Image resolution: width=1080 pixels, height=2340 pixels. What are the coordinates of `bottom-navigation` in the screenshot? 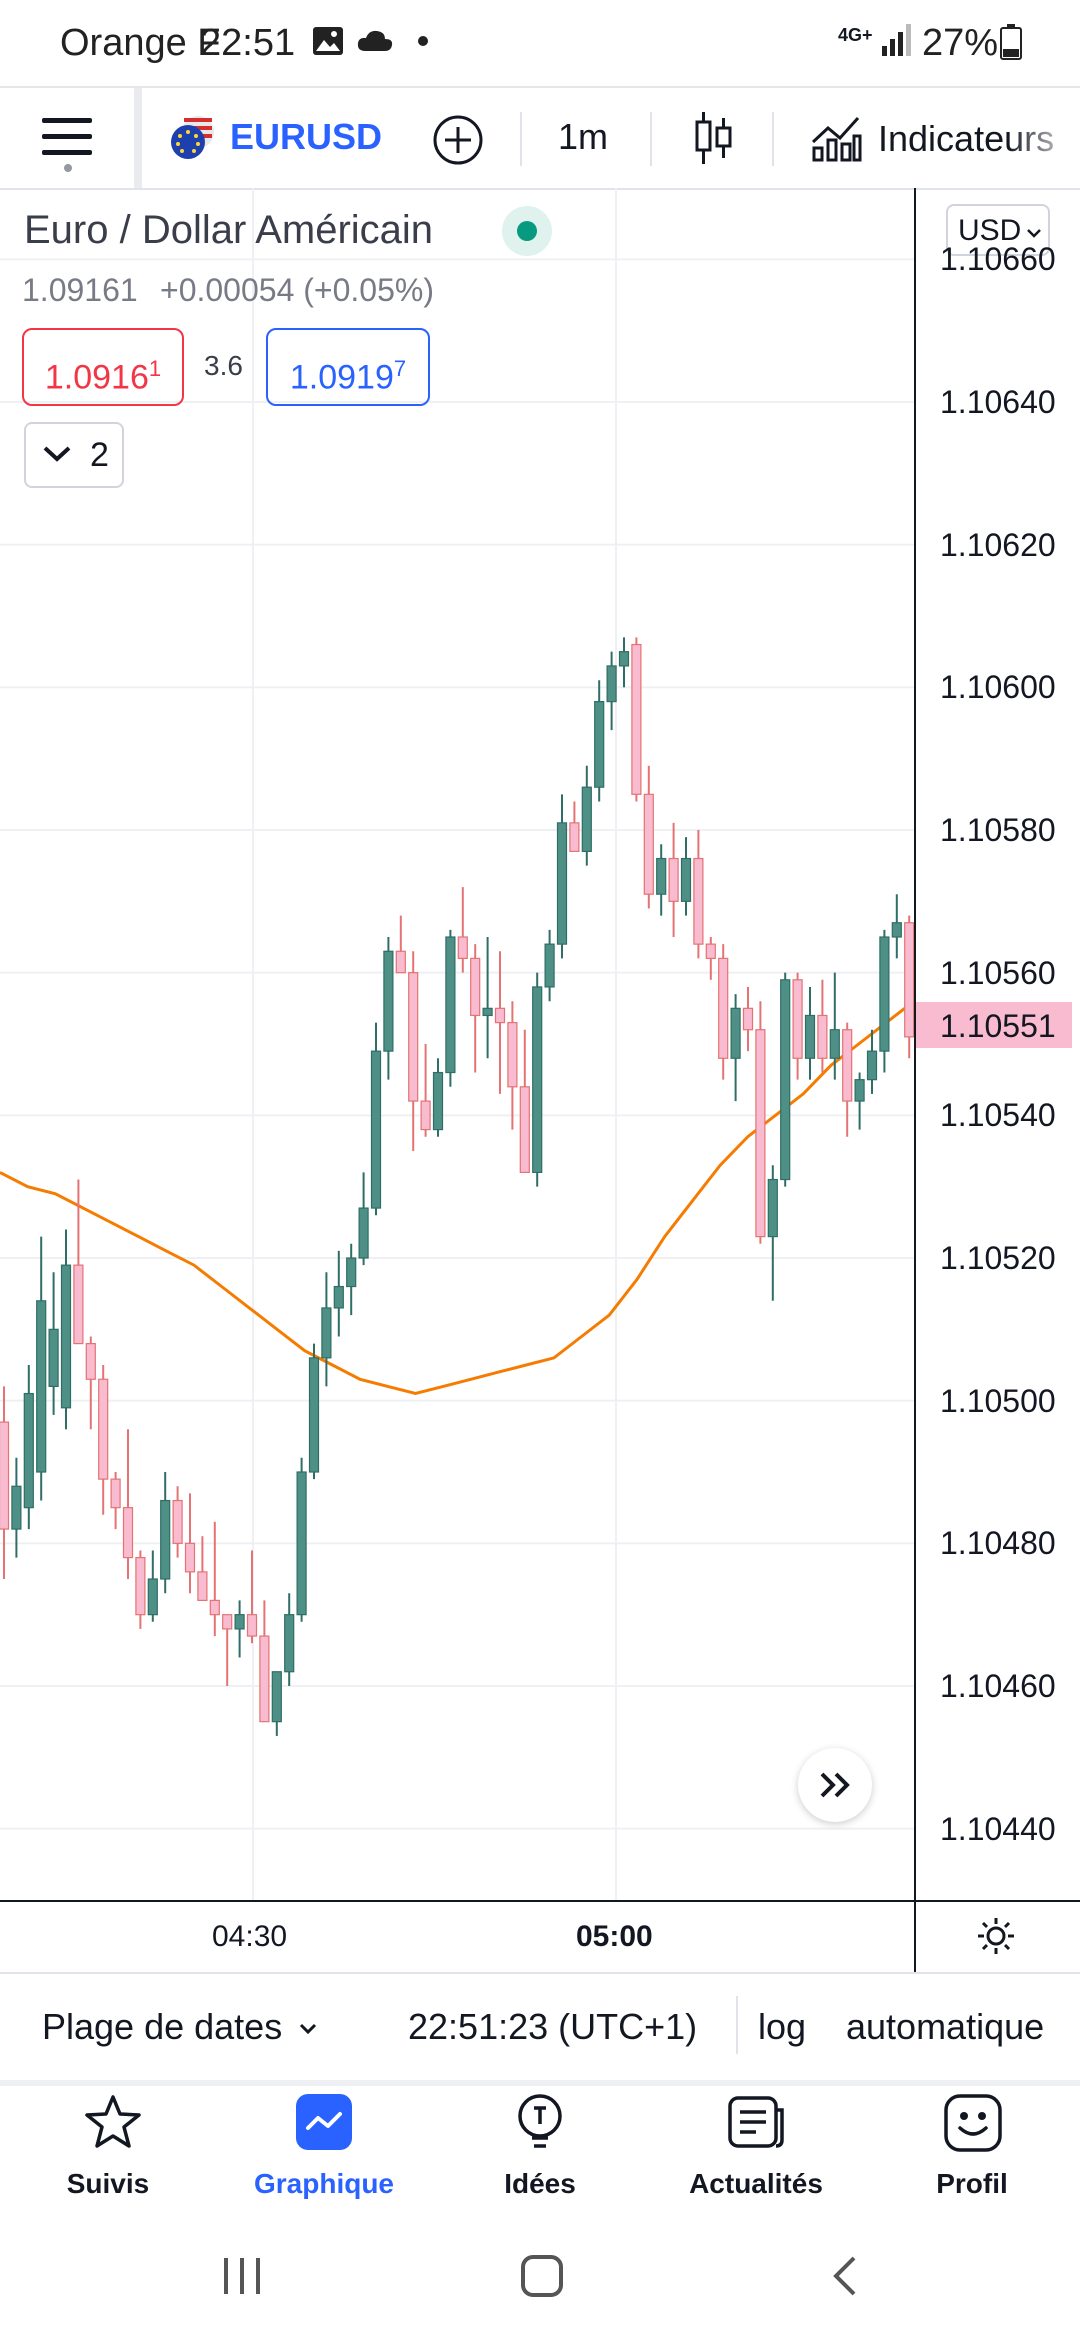 It's located at (540, 2148).